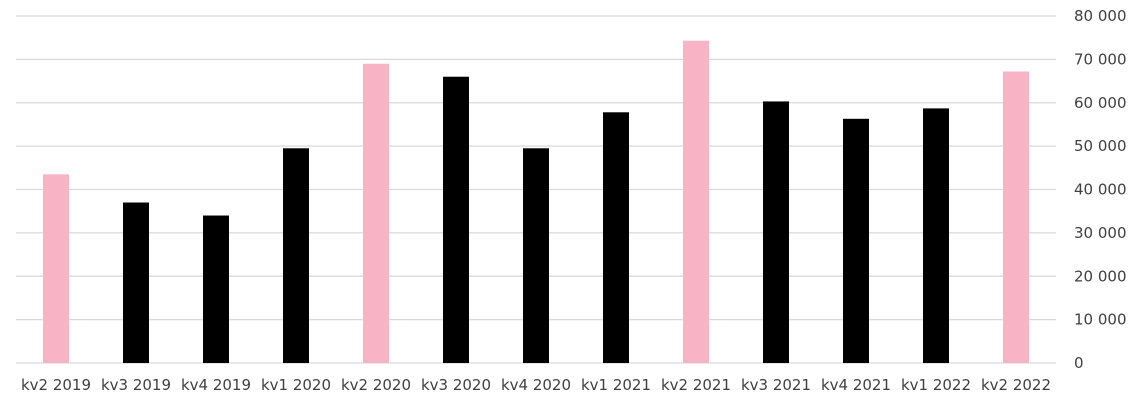  I want to click on y-tick-label-10000: 10 000, so click(1100, 320).